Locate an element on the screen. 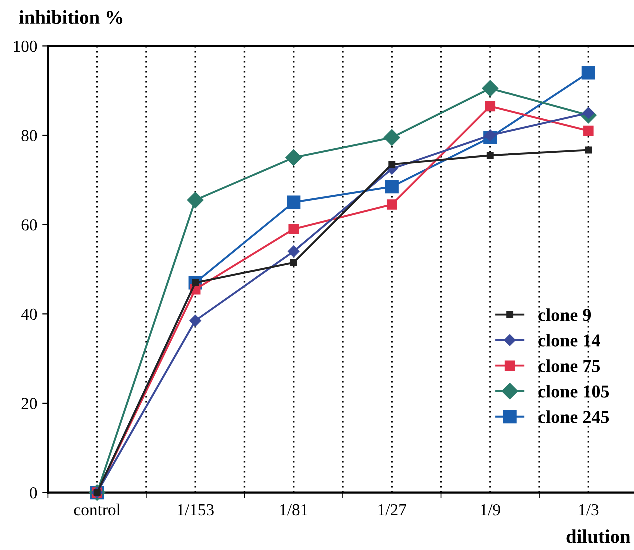 Image resolution: width=634 pixels, height=550 pixels. x-axis-title: dilution is located at coordinates (598, 537).